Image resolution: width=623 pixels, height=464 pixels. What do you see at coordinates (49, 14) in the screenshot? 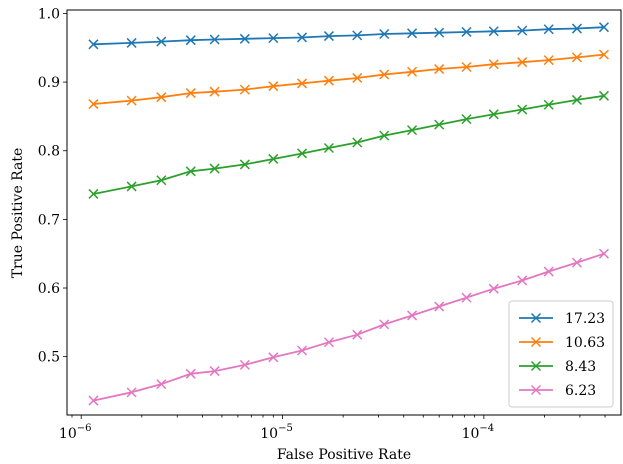
I see `y-tick-label: 1.0` at bounding box center [49, 14].